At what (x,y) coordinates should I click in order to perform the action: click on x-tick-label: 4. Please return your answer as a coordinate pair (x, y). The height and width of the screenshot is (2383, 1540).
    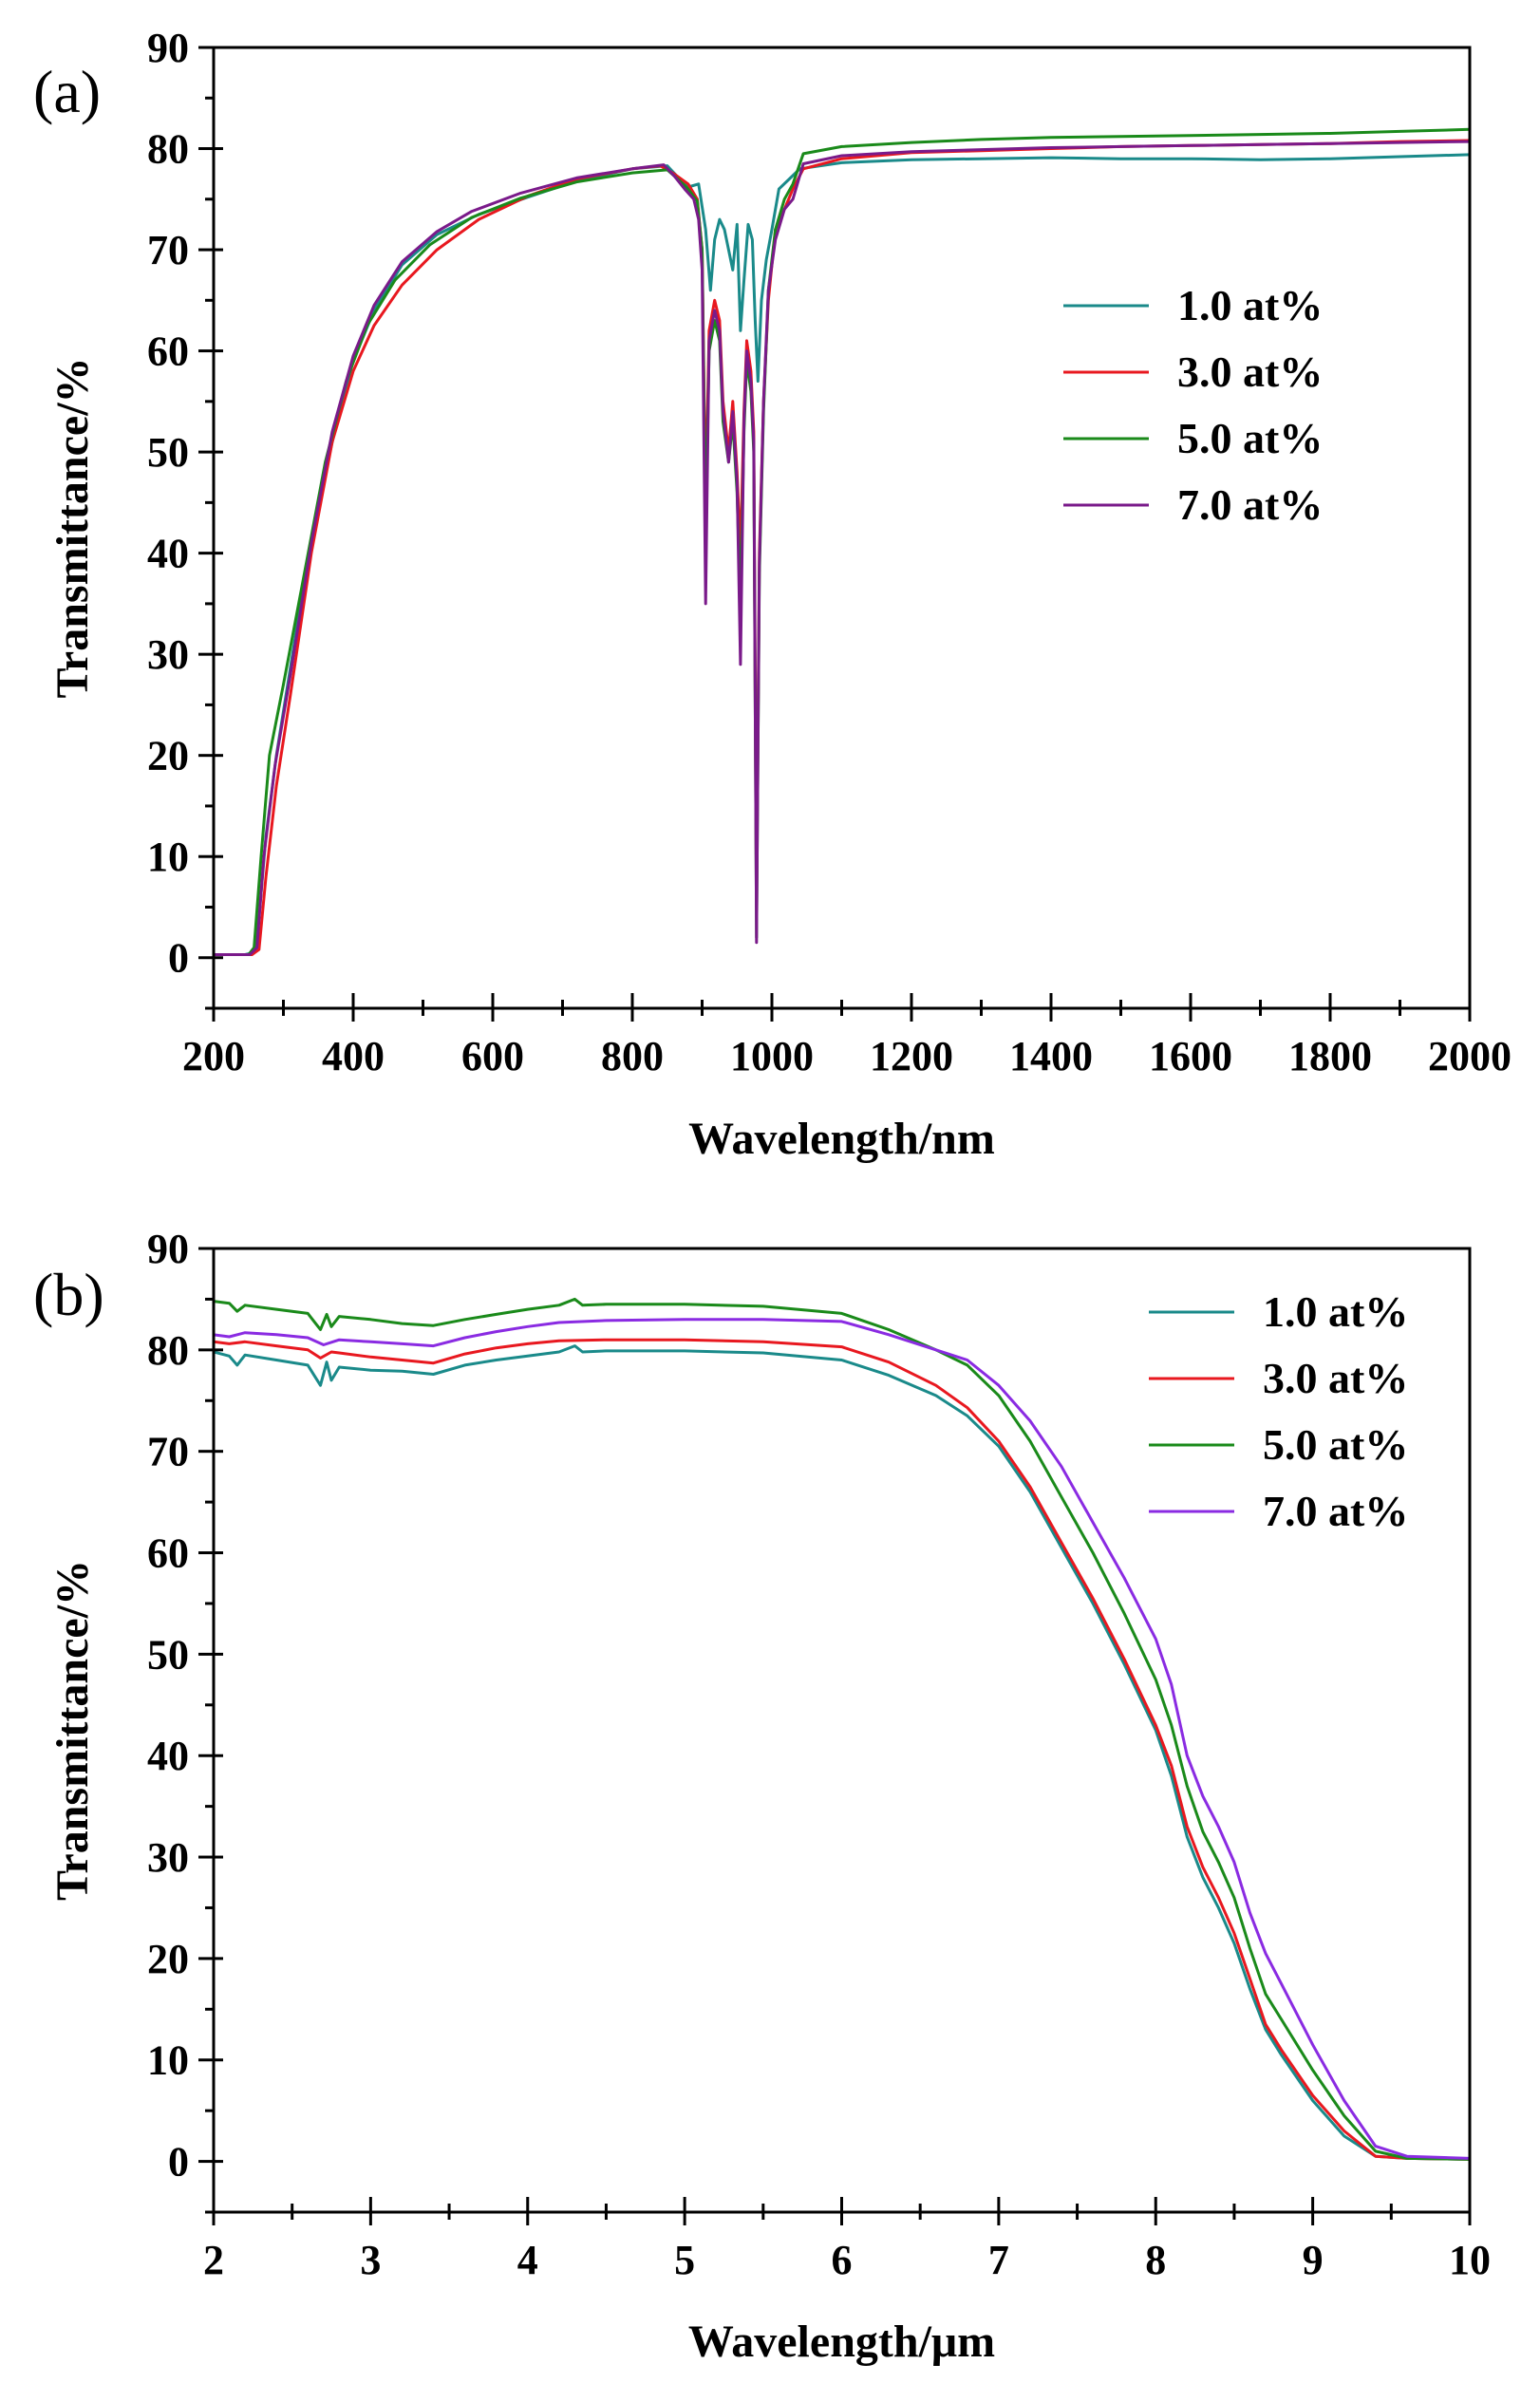
    Looking at the image, I should click on (527, 2260).